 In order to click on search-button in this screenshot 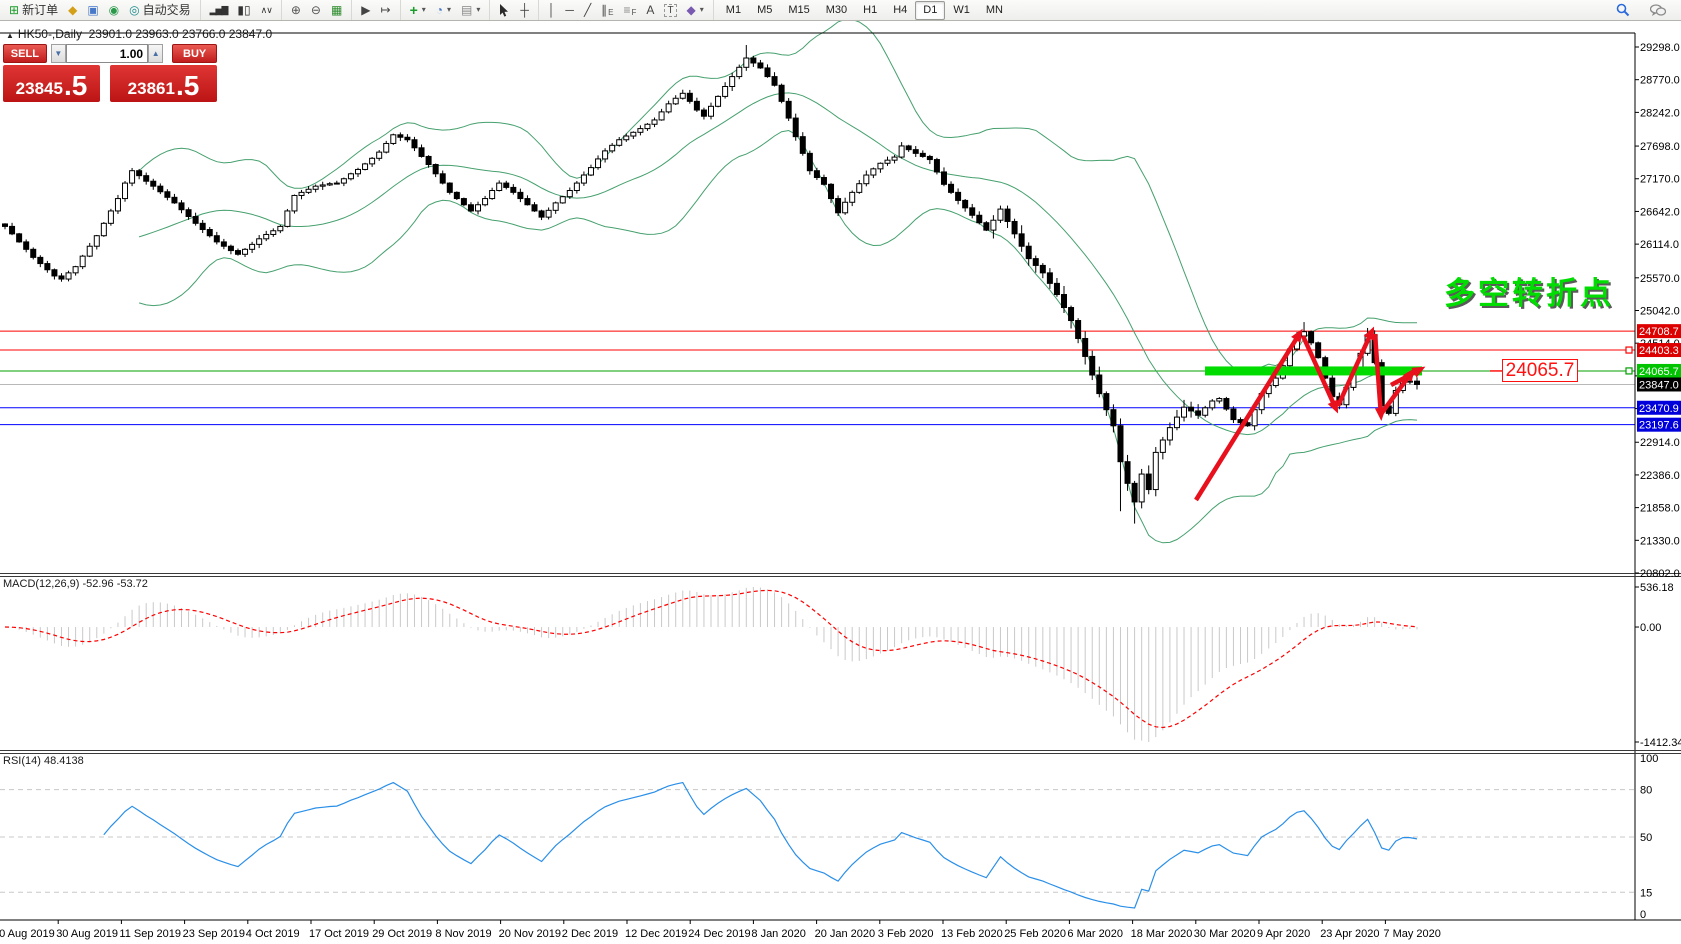, I will do `click(1623, 10)`.